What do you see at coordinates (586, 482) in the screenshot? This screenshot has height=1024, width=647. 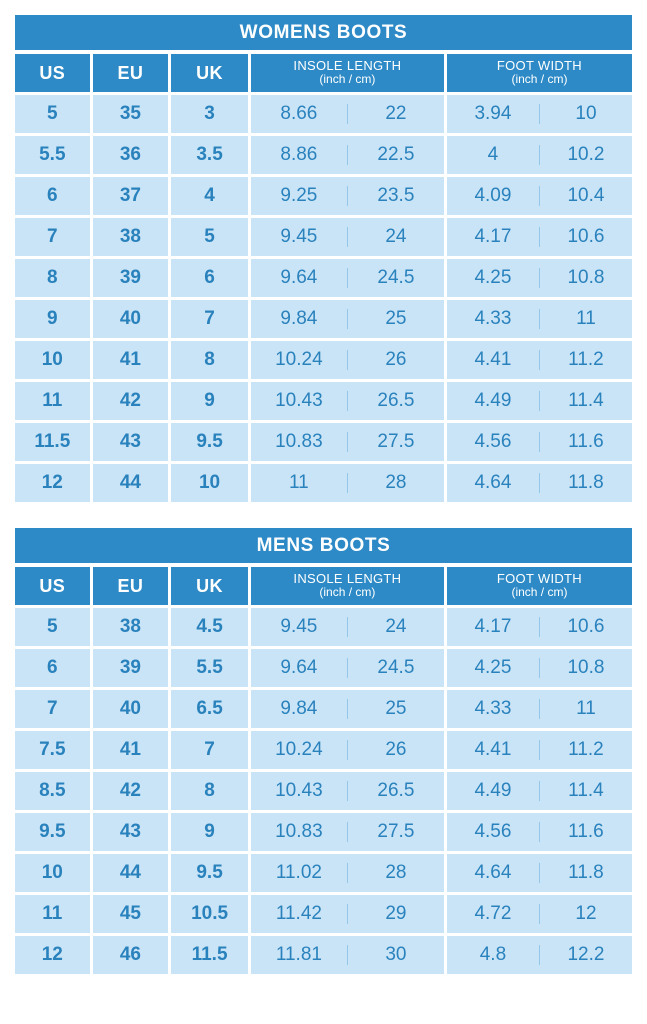 I see `cell-foot-width-cm: 11.8` at bounding box center [586, 482].